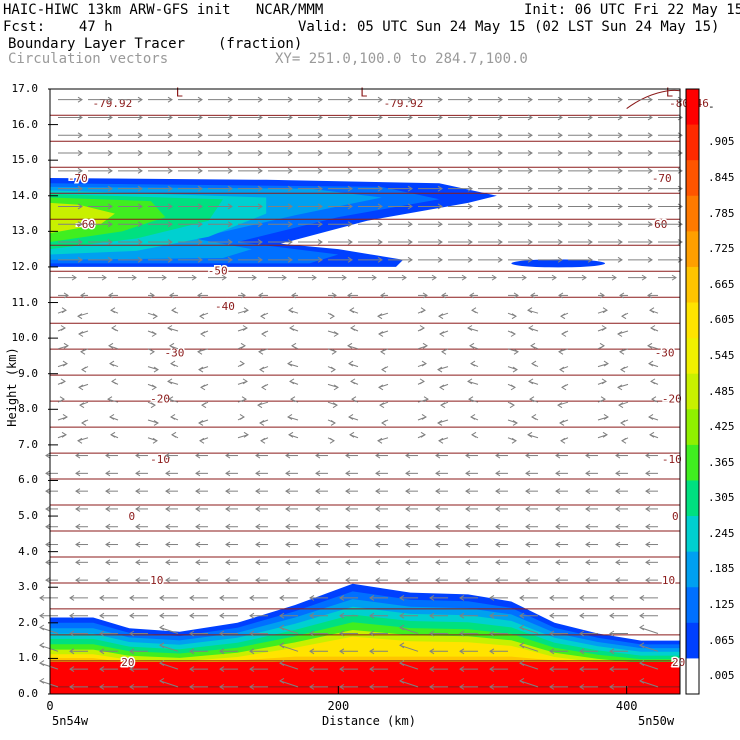  What do you see at coordinates (692, 391) in the screenshot?
I see `colorbar-swatch` at bounding box center [692, 391].